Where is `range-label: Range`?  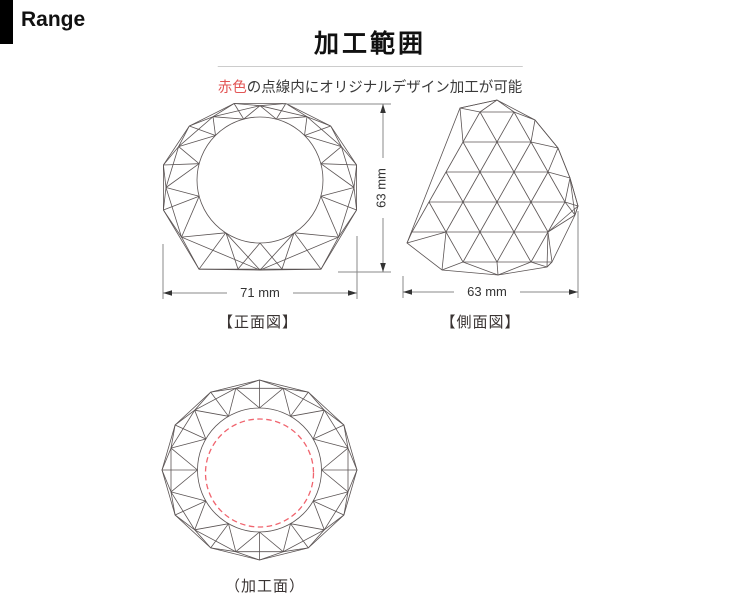 range-label: Range is located at coordinates (53, 19).